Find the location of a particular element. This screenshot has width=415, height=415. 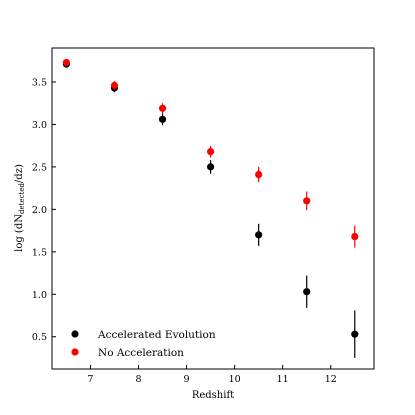

y-axis-label-main: log (dN is located at coordinates (19, 233).